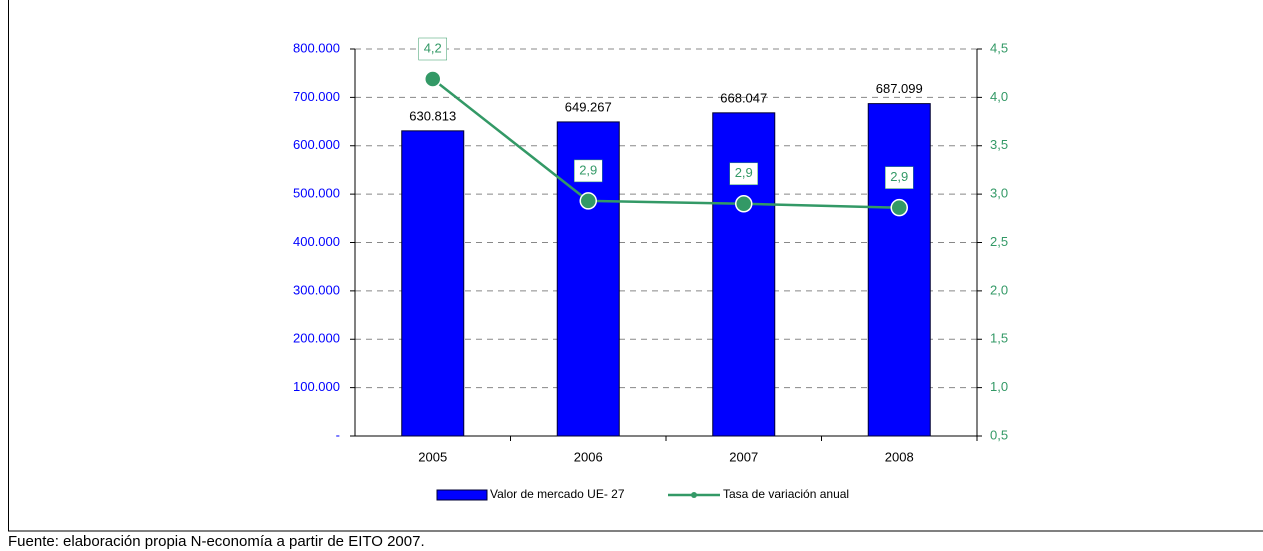 This screenshot has width=1263, height=551. Describe the element at coordinates (338, 434) in the screenshot. I see `y-tick-label: -` at that location.